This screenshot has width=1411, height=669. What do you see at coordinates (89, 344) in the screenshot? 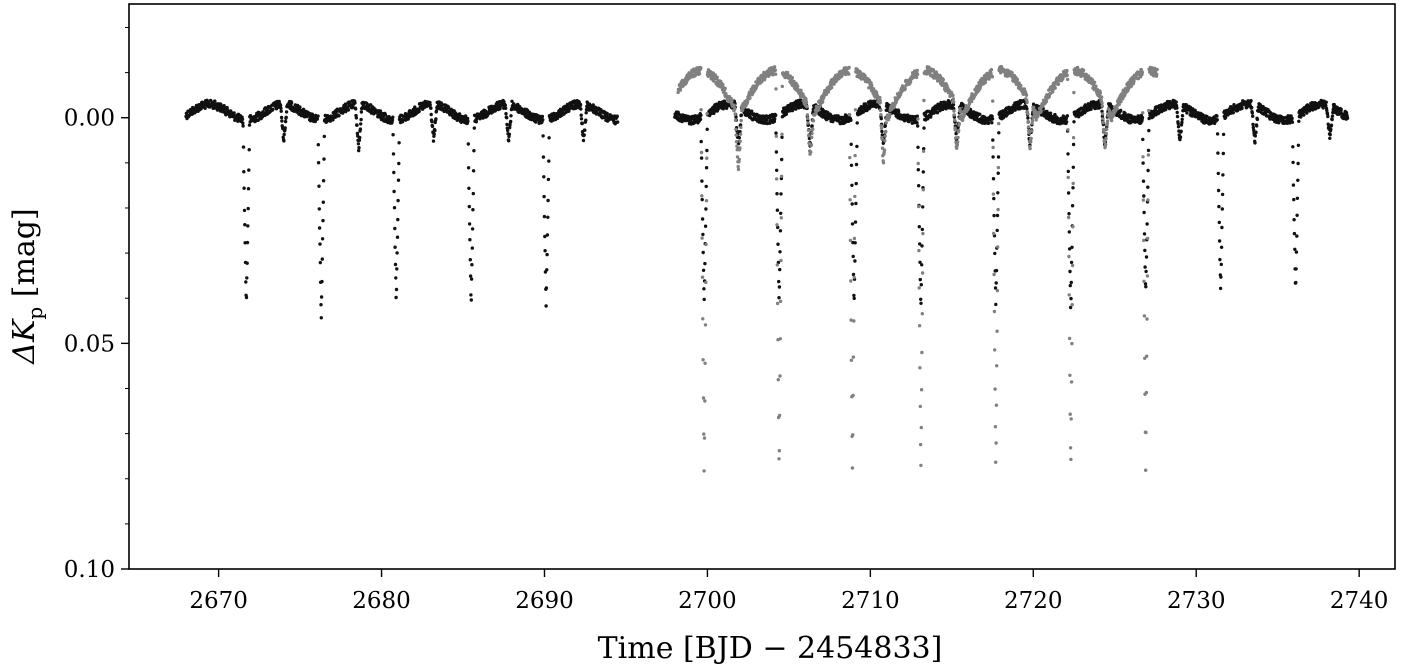
I see `y-tick-label: 0.05` at bounding box center [89, 344].